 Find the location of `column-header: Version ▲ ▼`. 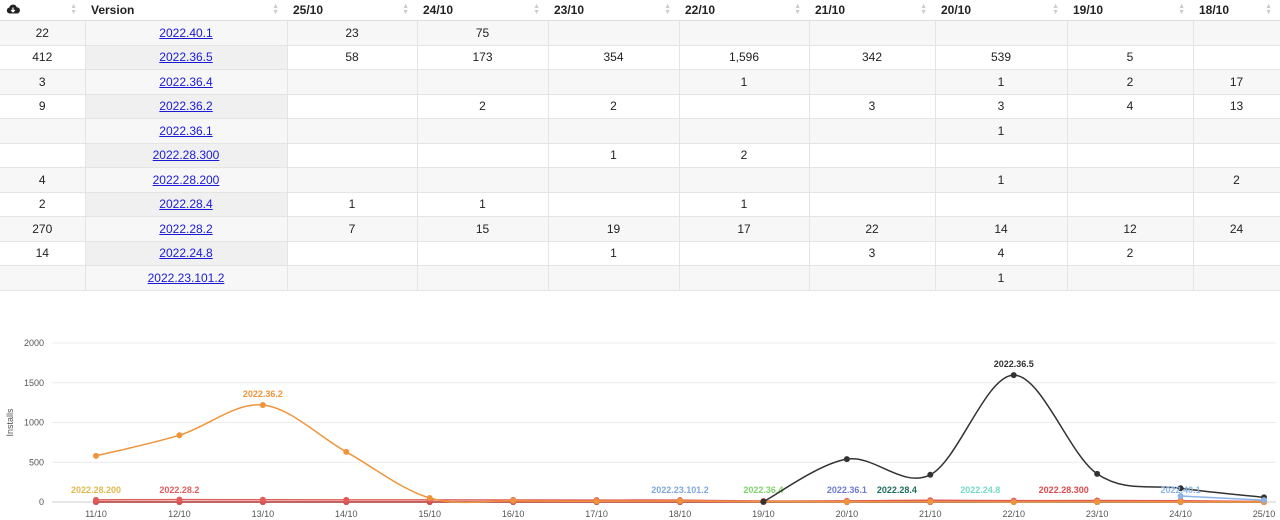

column-header: Version ▲ ▼ is located at coordinates (186, 10).